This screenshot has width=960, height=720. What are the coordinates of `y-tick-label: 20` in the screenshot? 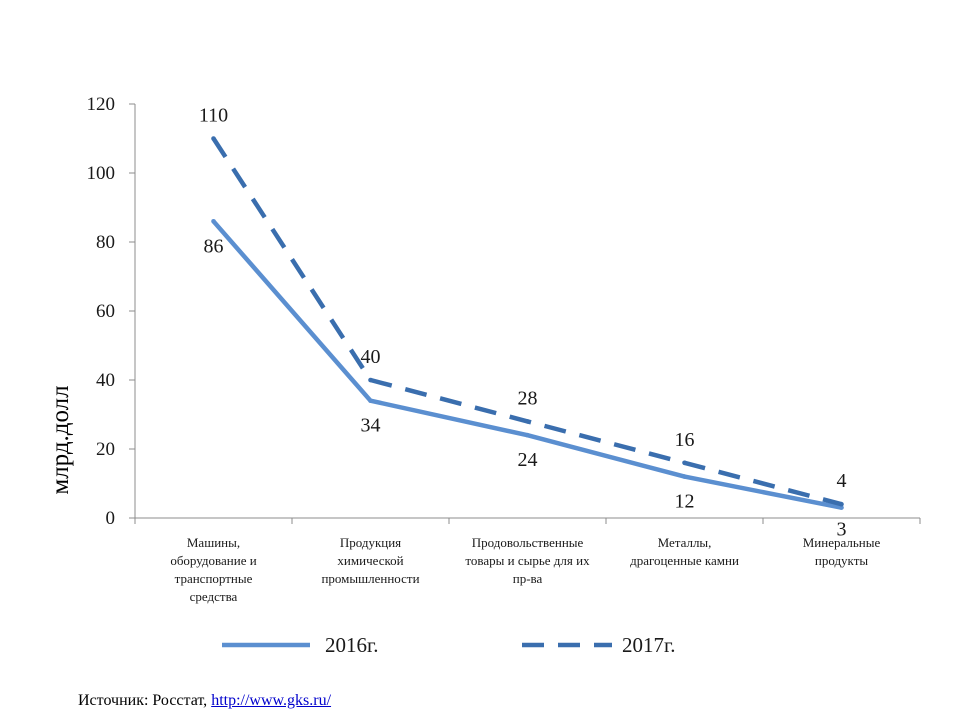 It's located at (105, 449).